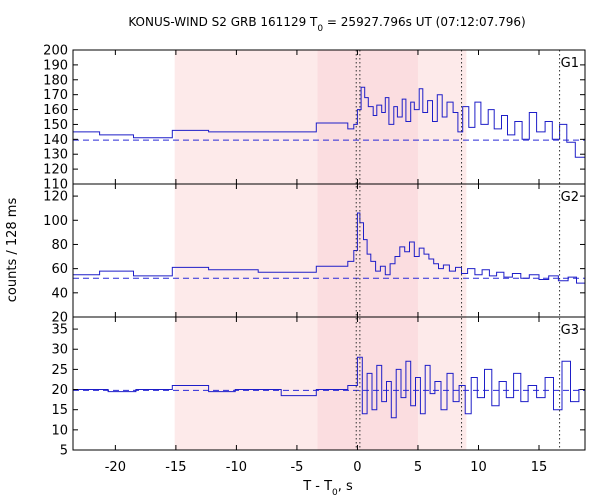 Image resolution: width=600 pixels, height=500 pixels. What do you see at coordinates (59, 318) in the screenshot?
I see `g2-ytick-label-20: 20` at bounding box center [59, 318].